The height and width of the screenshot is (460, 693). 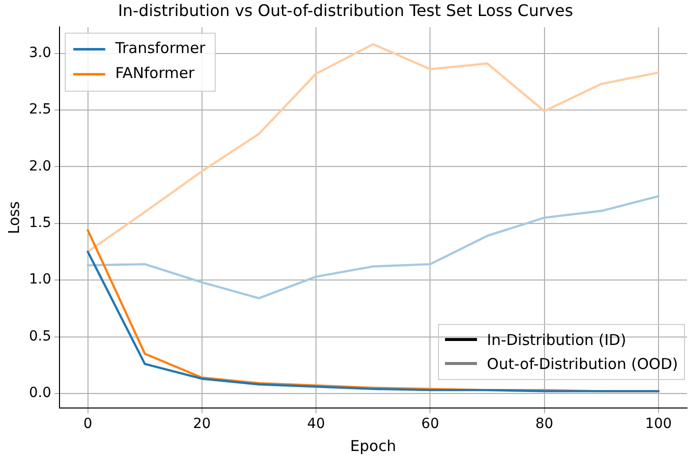 I want to click on y-tick-label: 2.5, so click(x=40, y=110).